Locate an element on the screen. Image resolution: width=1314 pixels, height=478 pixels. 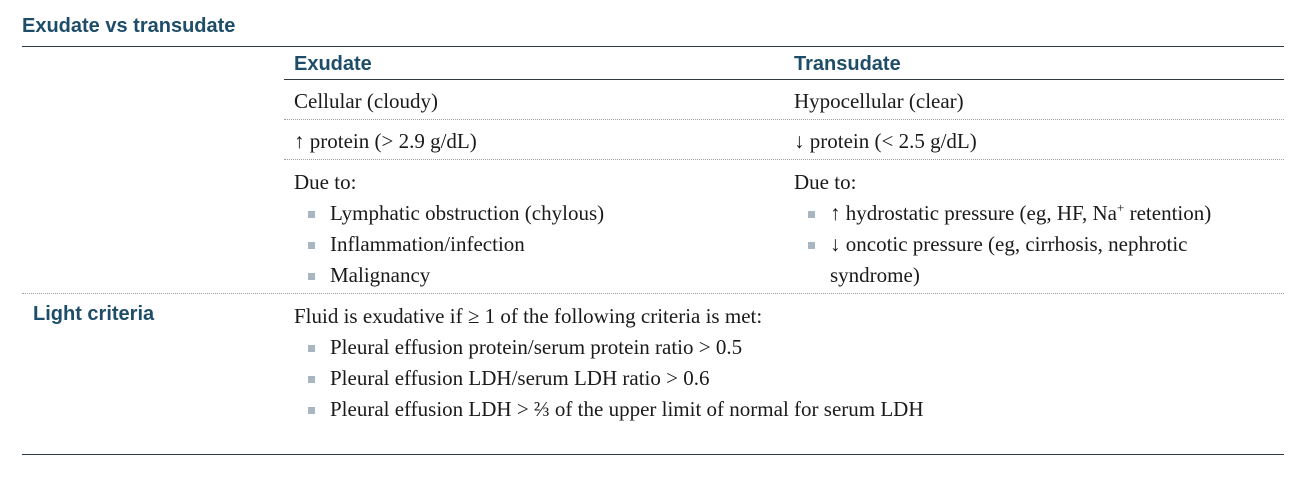
exudate-due-to-label: Due to: is located at coordinates (325, 182).